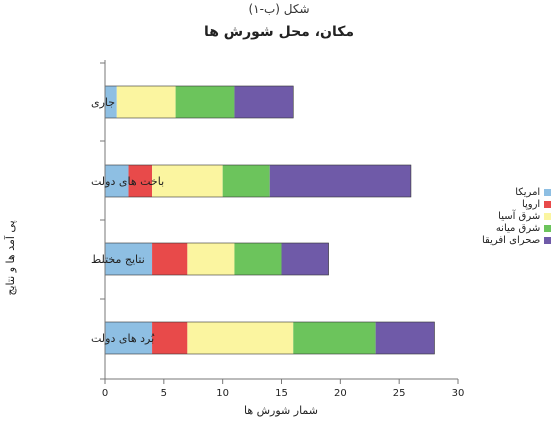  I want to click on x-tick-label: 10, so click(222, 393).